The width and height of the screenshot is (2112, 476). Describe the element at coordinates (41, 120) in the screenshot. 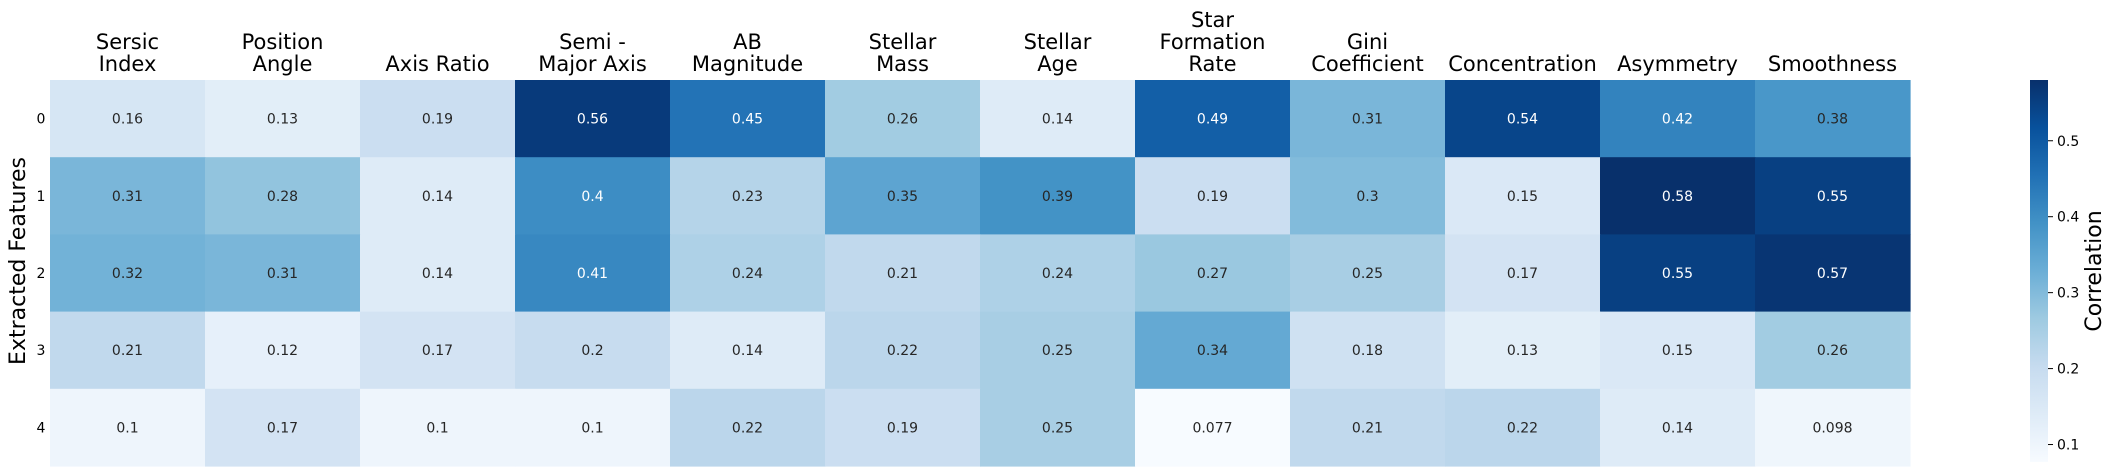

I see `row-label: 0` at that location.